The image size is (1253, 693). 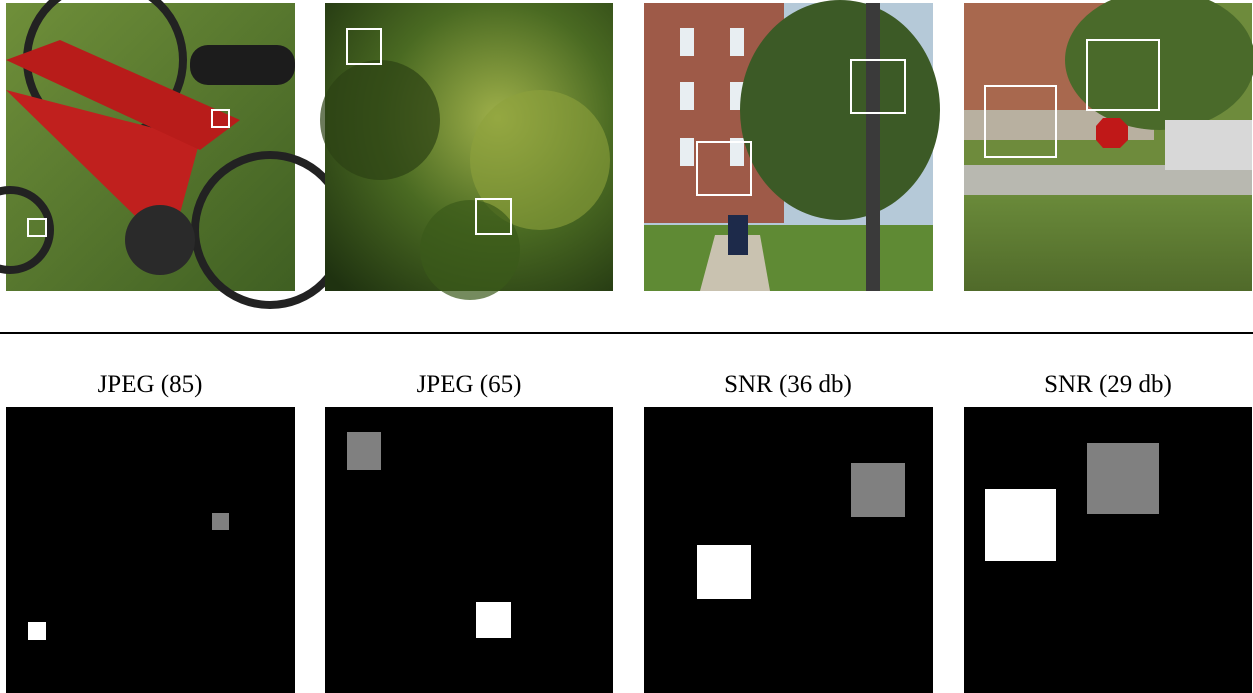 What do you see at coordinates (1108, 384) in the screenshot?
I see `caption: SNR (29 db)` at bounding box center [1108, 384].